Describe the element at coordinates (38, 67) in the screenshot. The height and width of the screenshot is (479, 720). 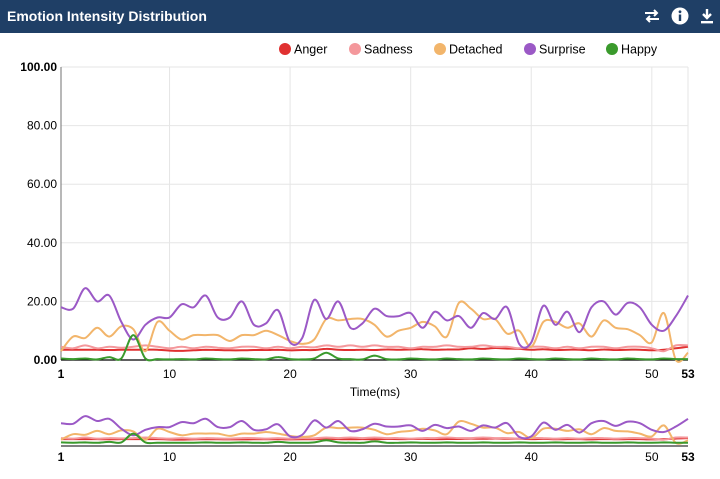
I see `y-tick-label: 100.00` at that location.